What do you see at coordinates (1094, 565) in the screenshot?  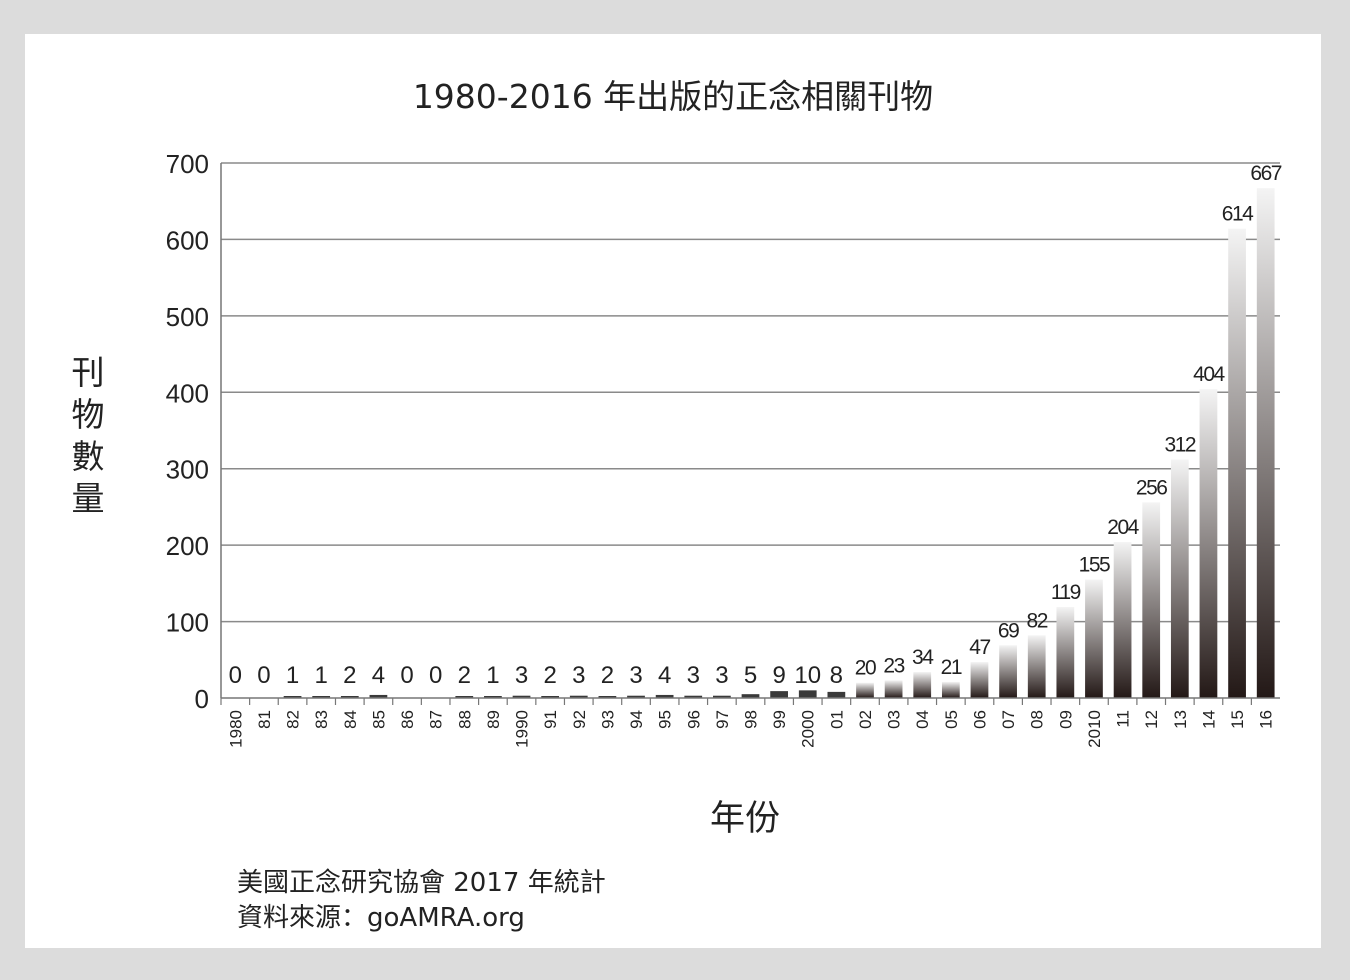 I see `data-label: 155` at bounding box center [1094, 565].